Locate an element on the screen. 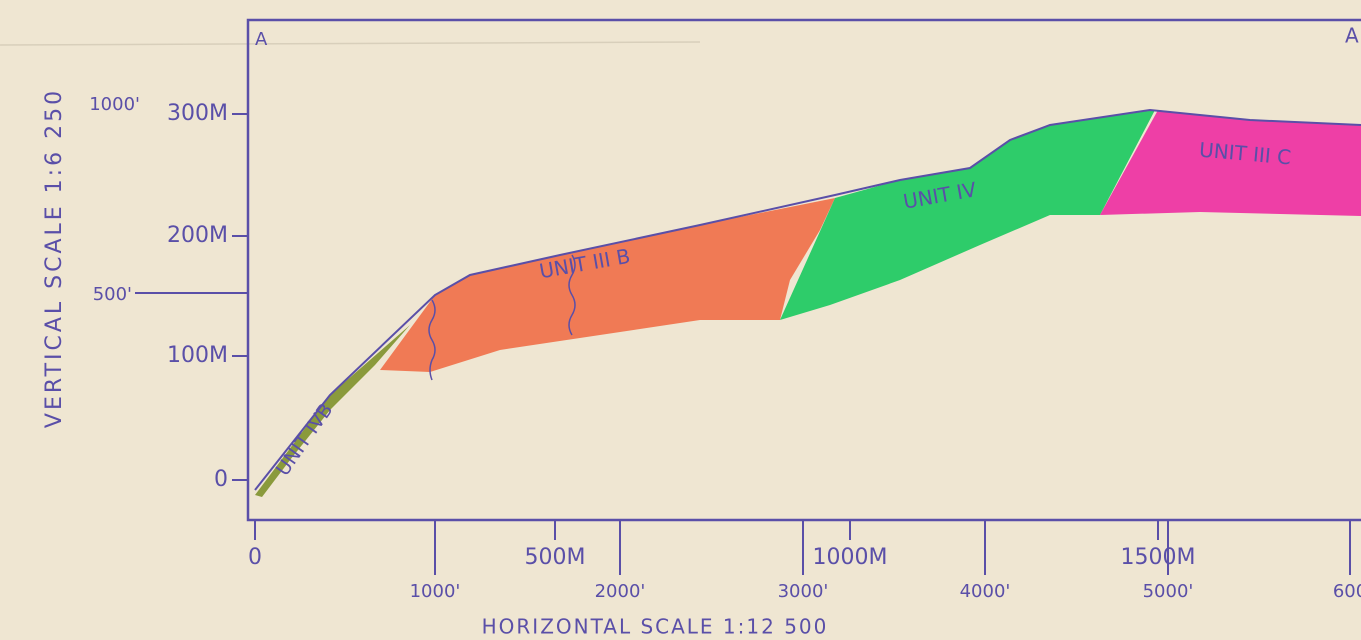 The image size is (1361, 640). vertical-feet-label: 1000' is located at coordinates (114, 104).